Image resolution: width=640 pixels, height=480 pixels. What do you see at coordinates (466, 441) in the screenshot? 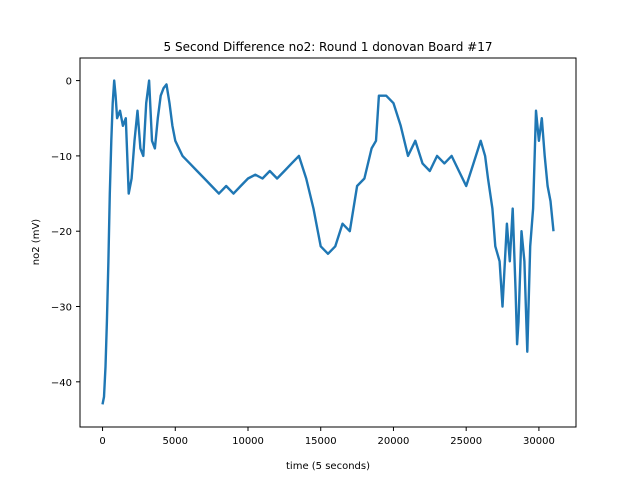
I see `x-tick-label: 25000` at bounding box center [466, 441].